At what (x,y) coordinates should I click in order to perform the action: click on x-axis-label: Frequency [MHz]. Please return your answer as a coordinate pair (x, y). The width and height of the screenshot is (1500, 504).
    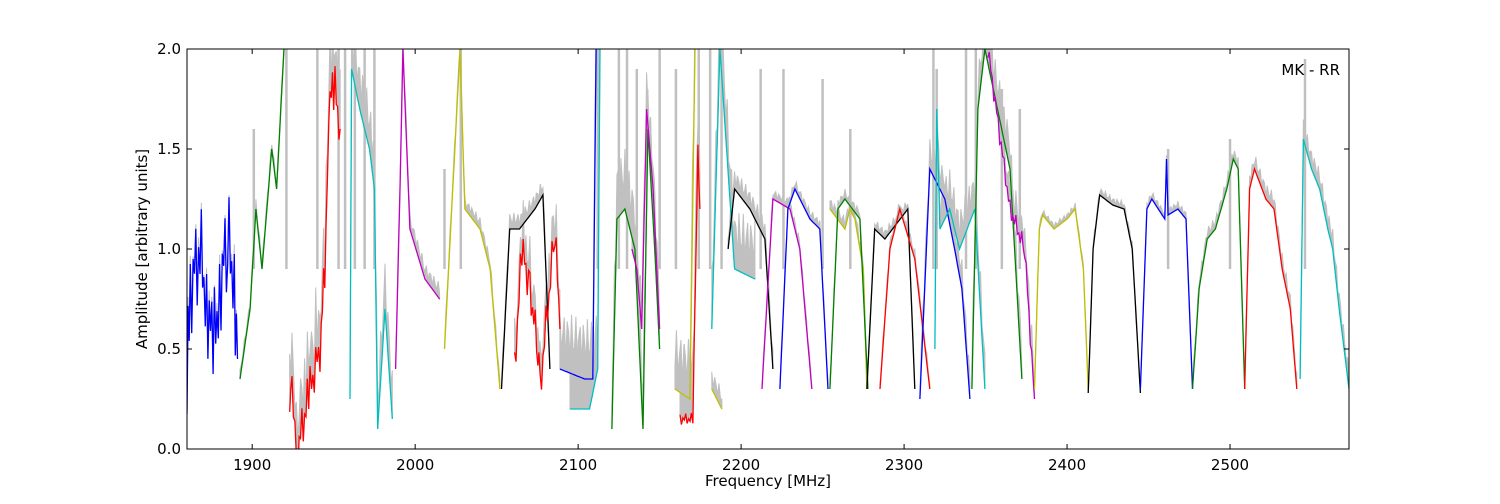
    Looking at the image, I should click on (768, 481).